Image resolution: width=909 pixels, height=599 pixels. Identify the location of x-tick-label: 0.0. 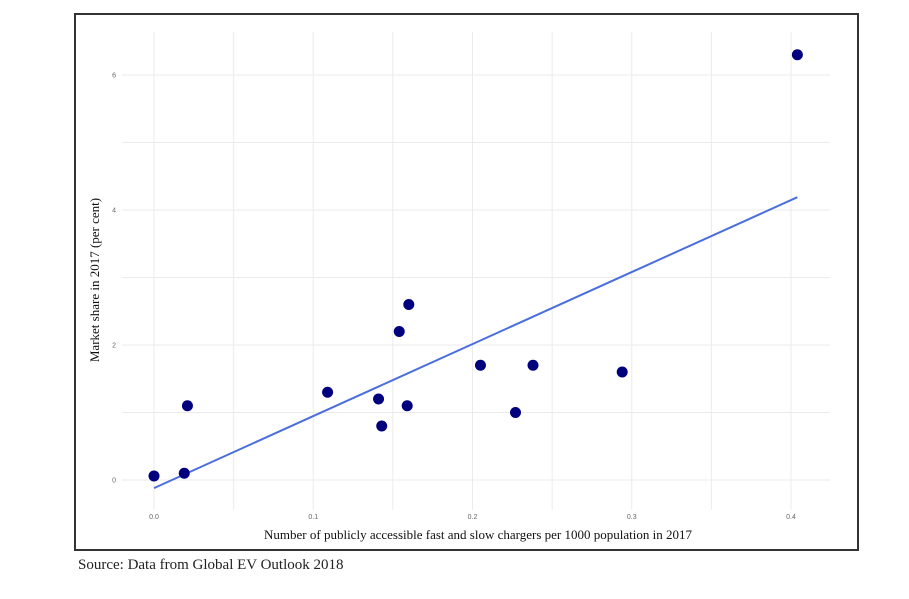
(154, 517).